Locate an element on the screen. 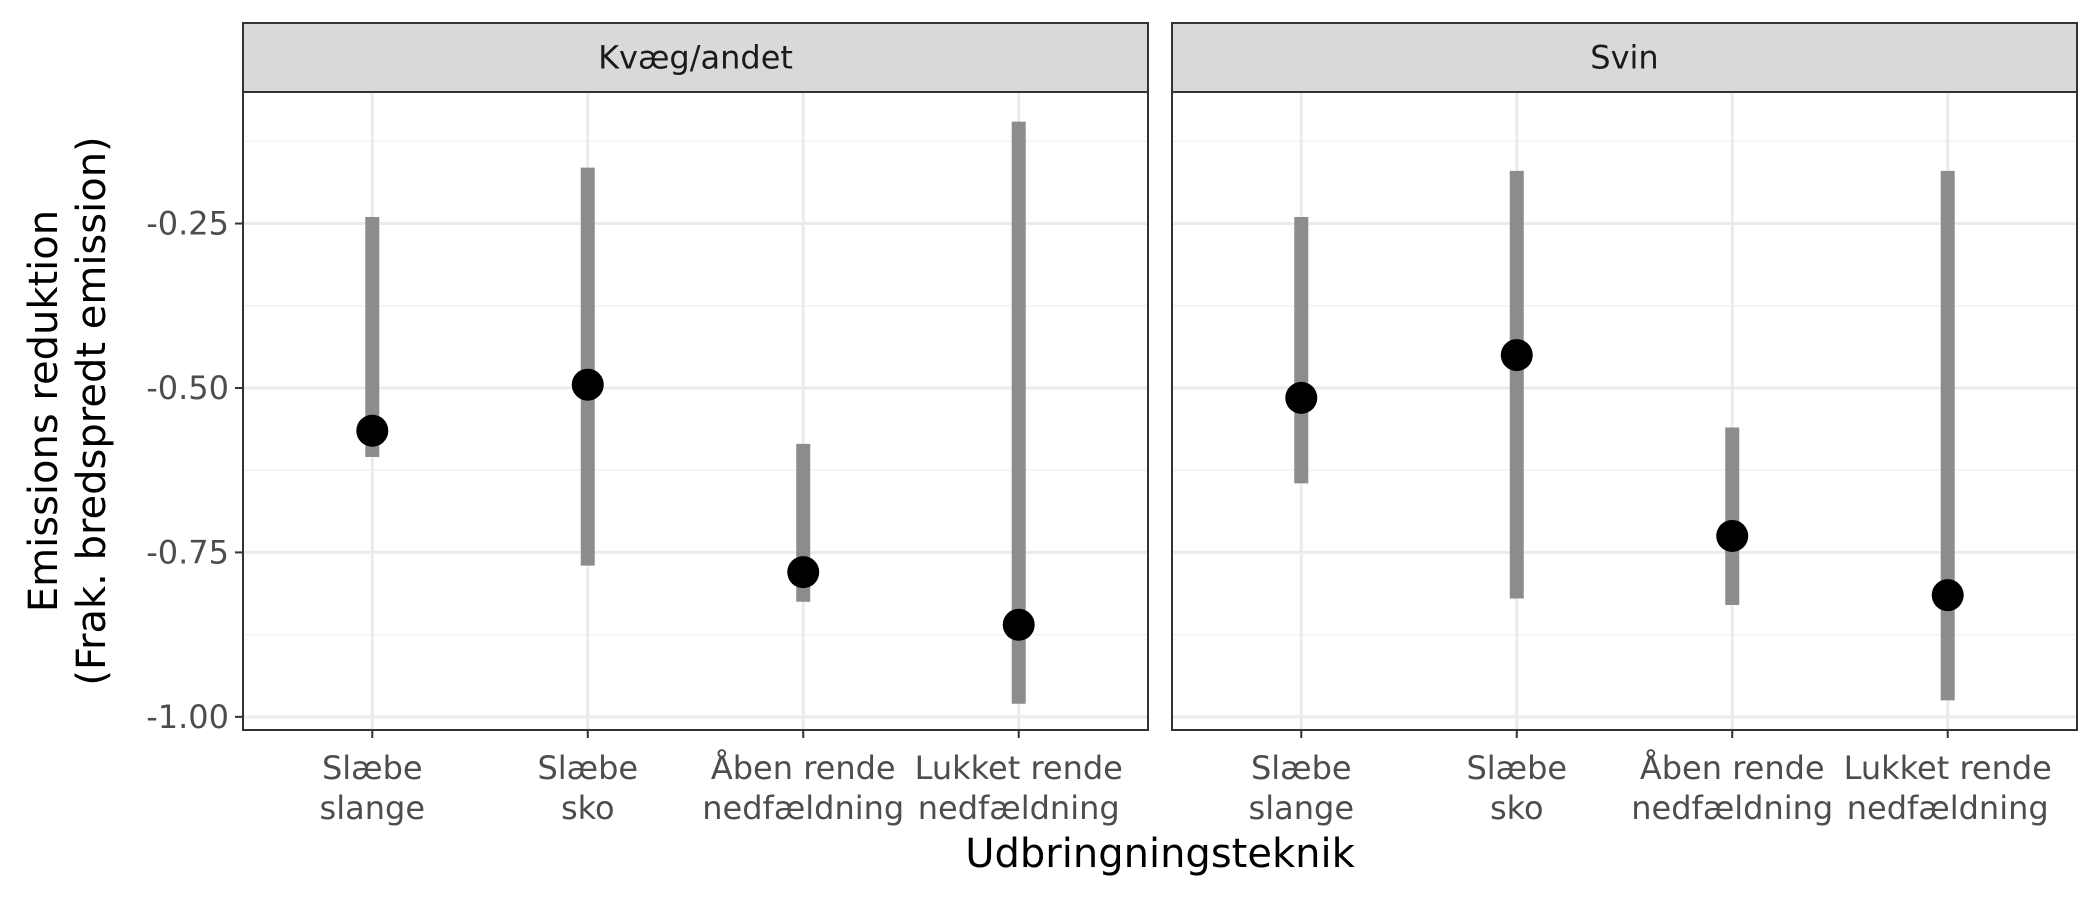  facet-strip-label: Svin is located at coordinates (1624, 58).